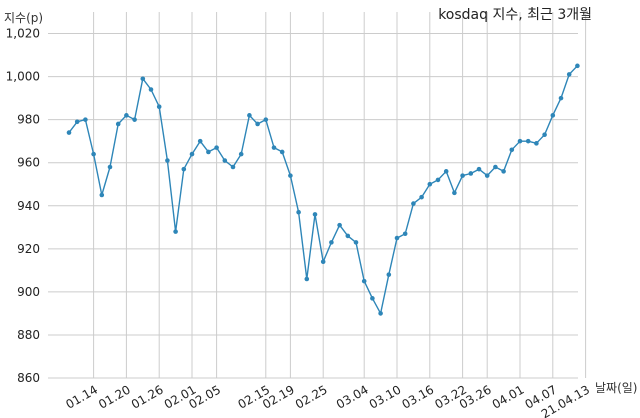 The height and width of the screenshot is (418, 640). Describe the element at coordinates (147, 396) in the screenshot. I see `x-tick-label: 01.26` at that location.